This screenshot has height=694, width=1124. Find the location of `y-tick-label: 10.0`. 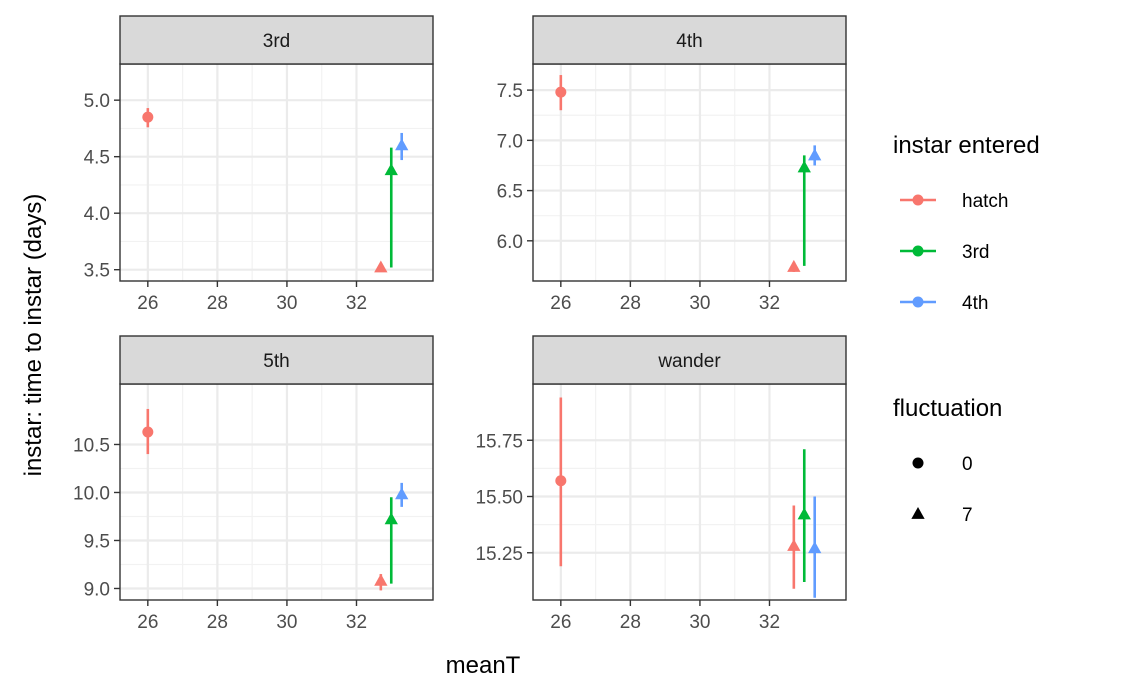

y-tick-label: 10.0 is located at coordinates (91, 493).